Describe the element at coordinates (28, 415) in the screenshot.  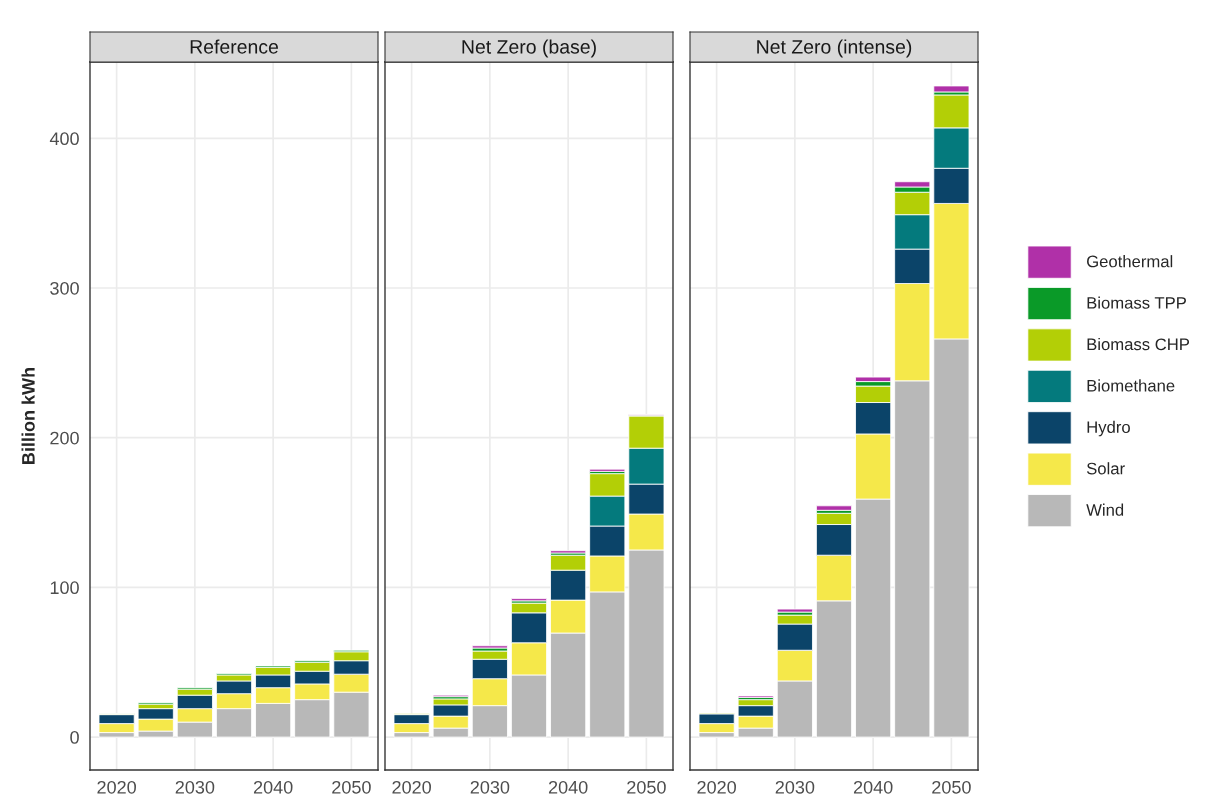
I see `y-axis-title: Billion kWh` at that location.